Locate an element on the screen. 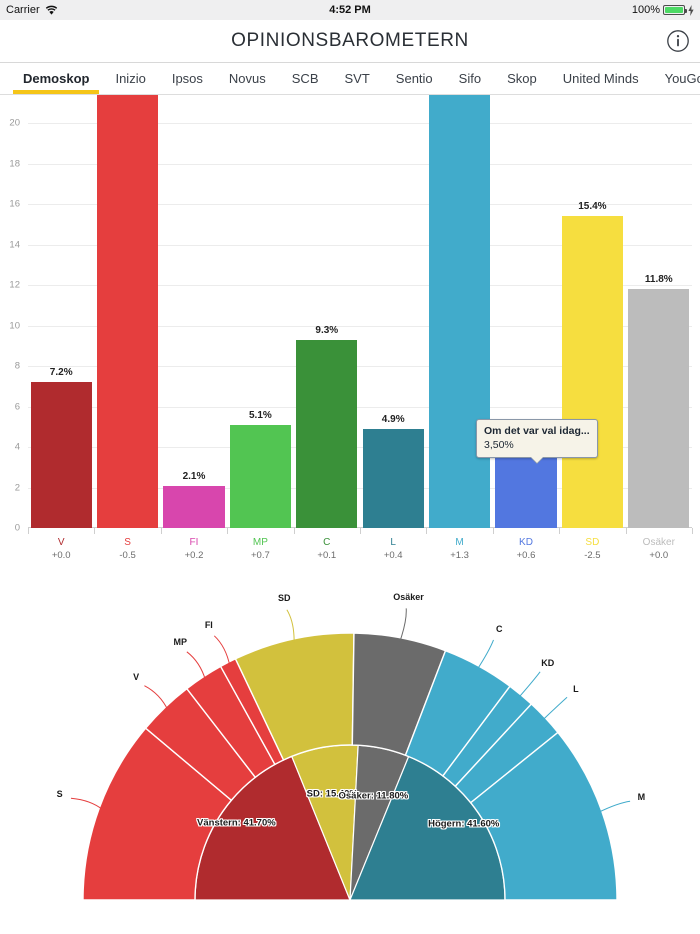  sunburst-outer-label-kd: KD is located at coordinates (548, 662).